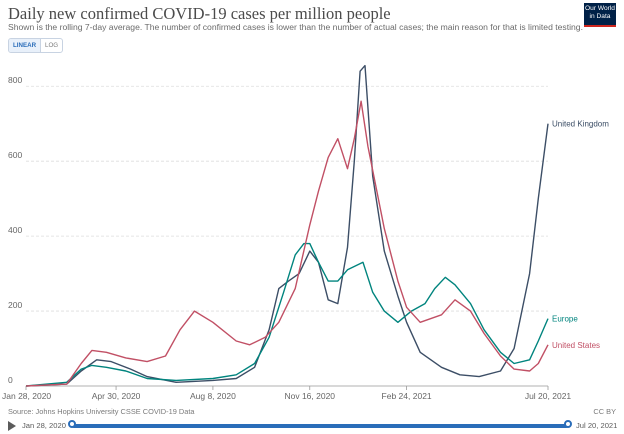 The width and height of the screenshot is (624, 434). I want to click on x-tick-label: Feb 24, 2021, so click(407, 396).